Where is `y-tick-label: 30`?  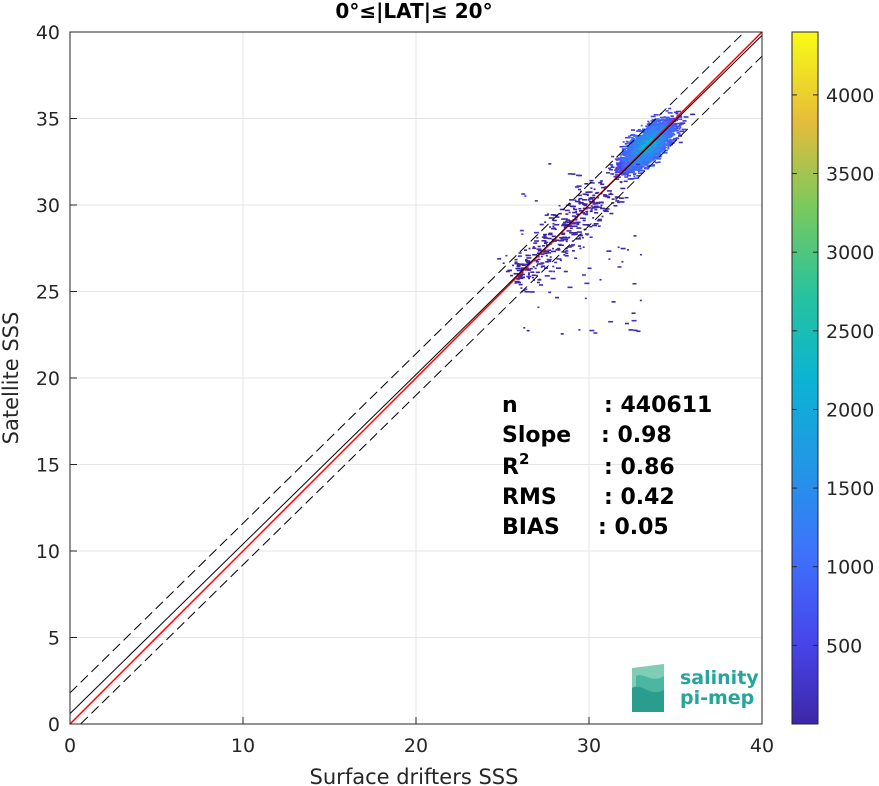 y-tick-label: 30 is located at coordinates (48, 206).